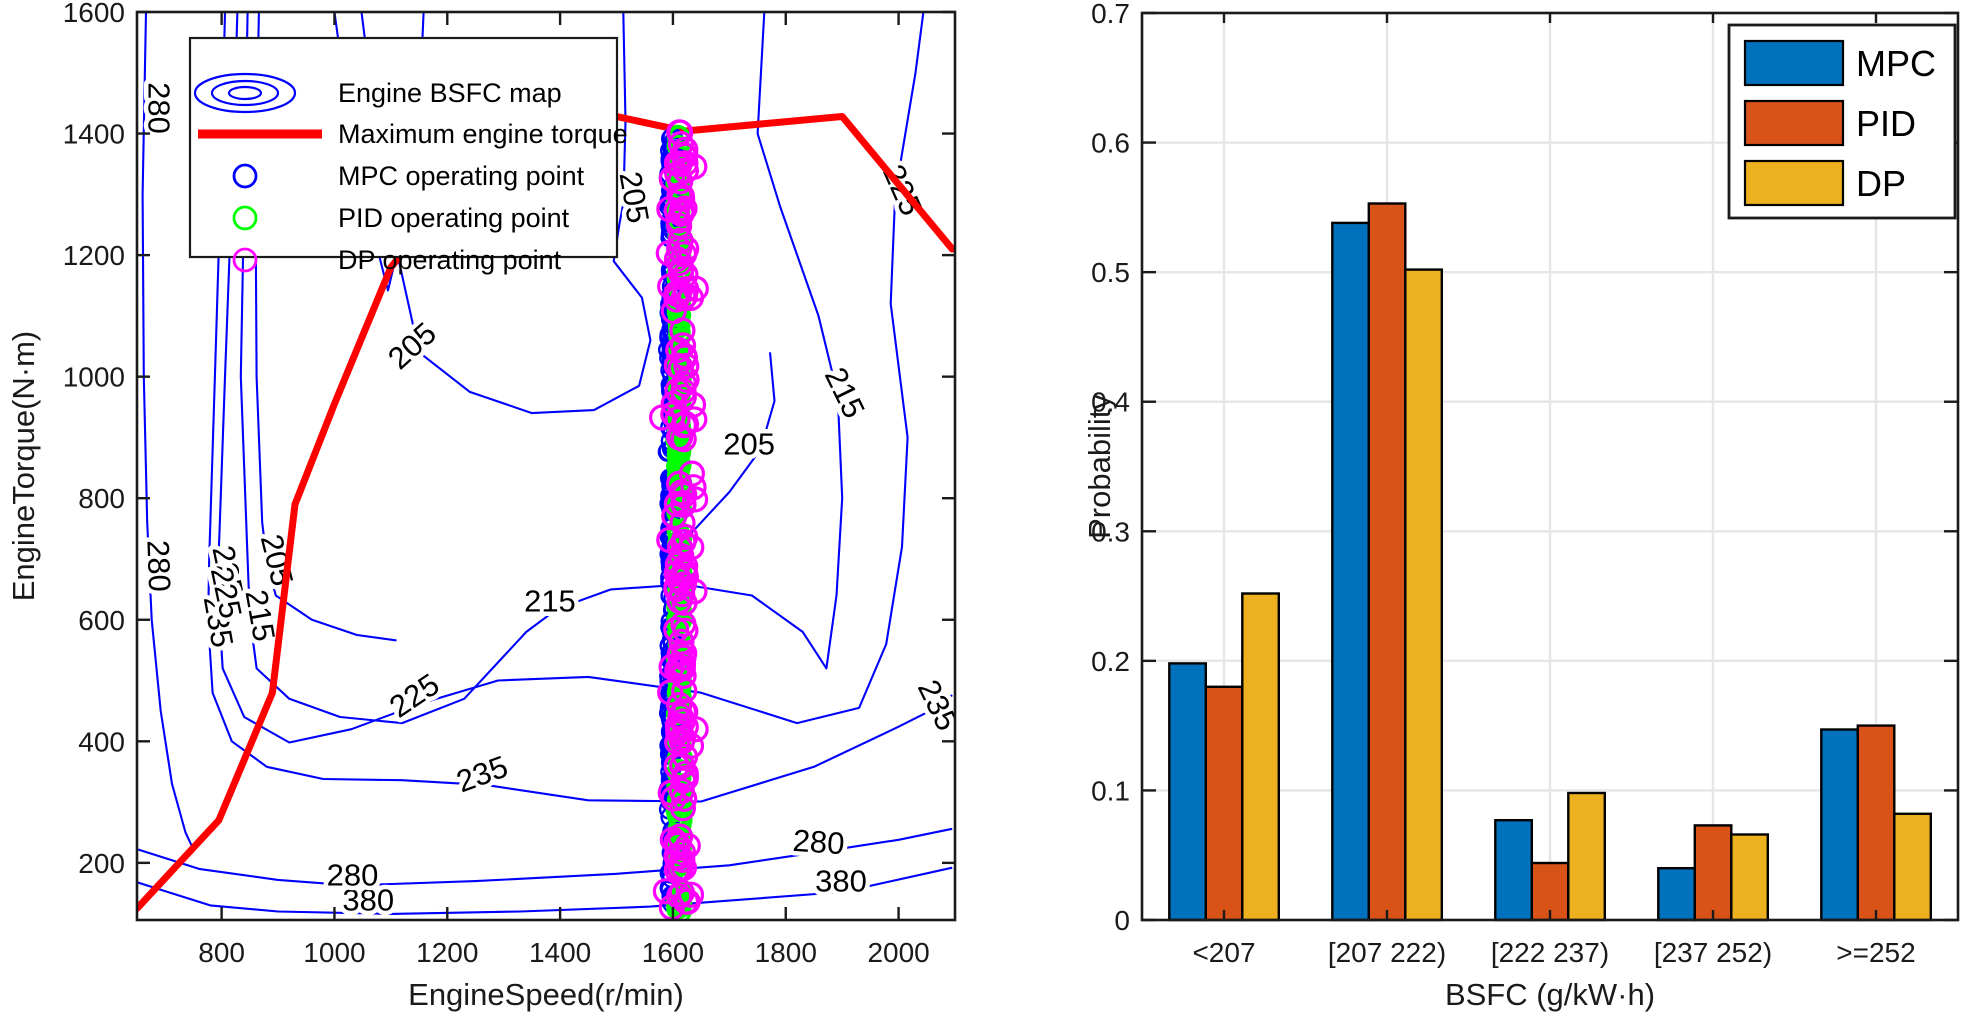 The height and width of the screenshot is (1027, 1963). Describe the element at coordinates (841, 880) in the screenshot. I see `contour-label-380: 380` at that location.